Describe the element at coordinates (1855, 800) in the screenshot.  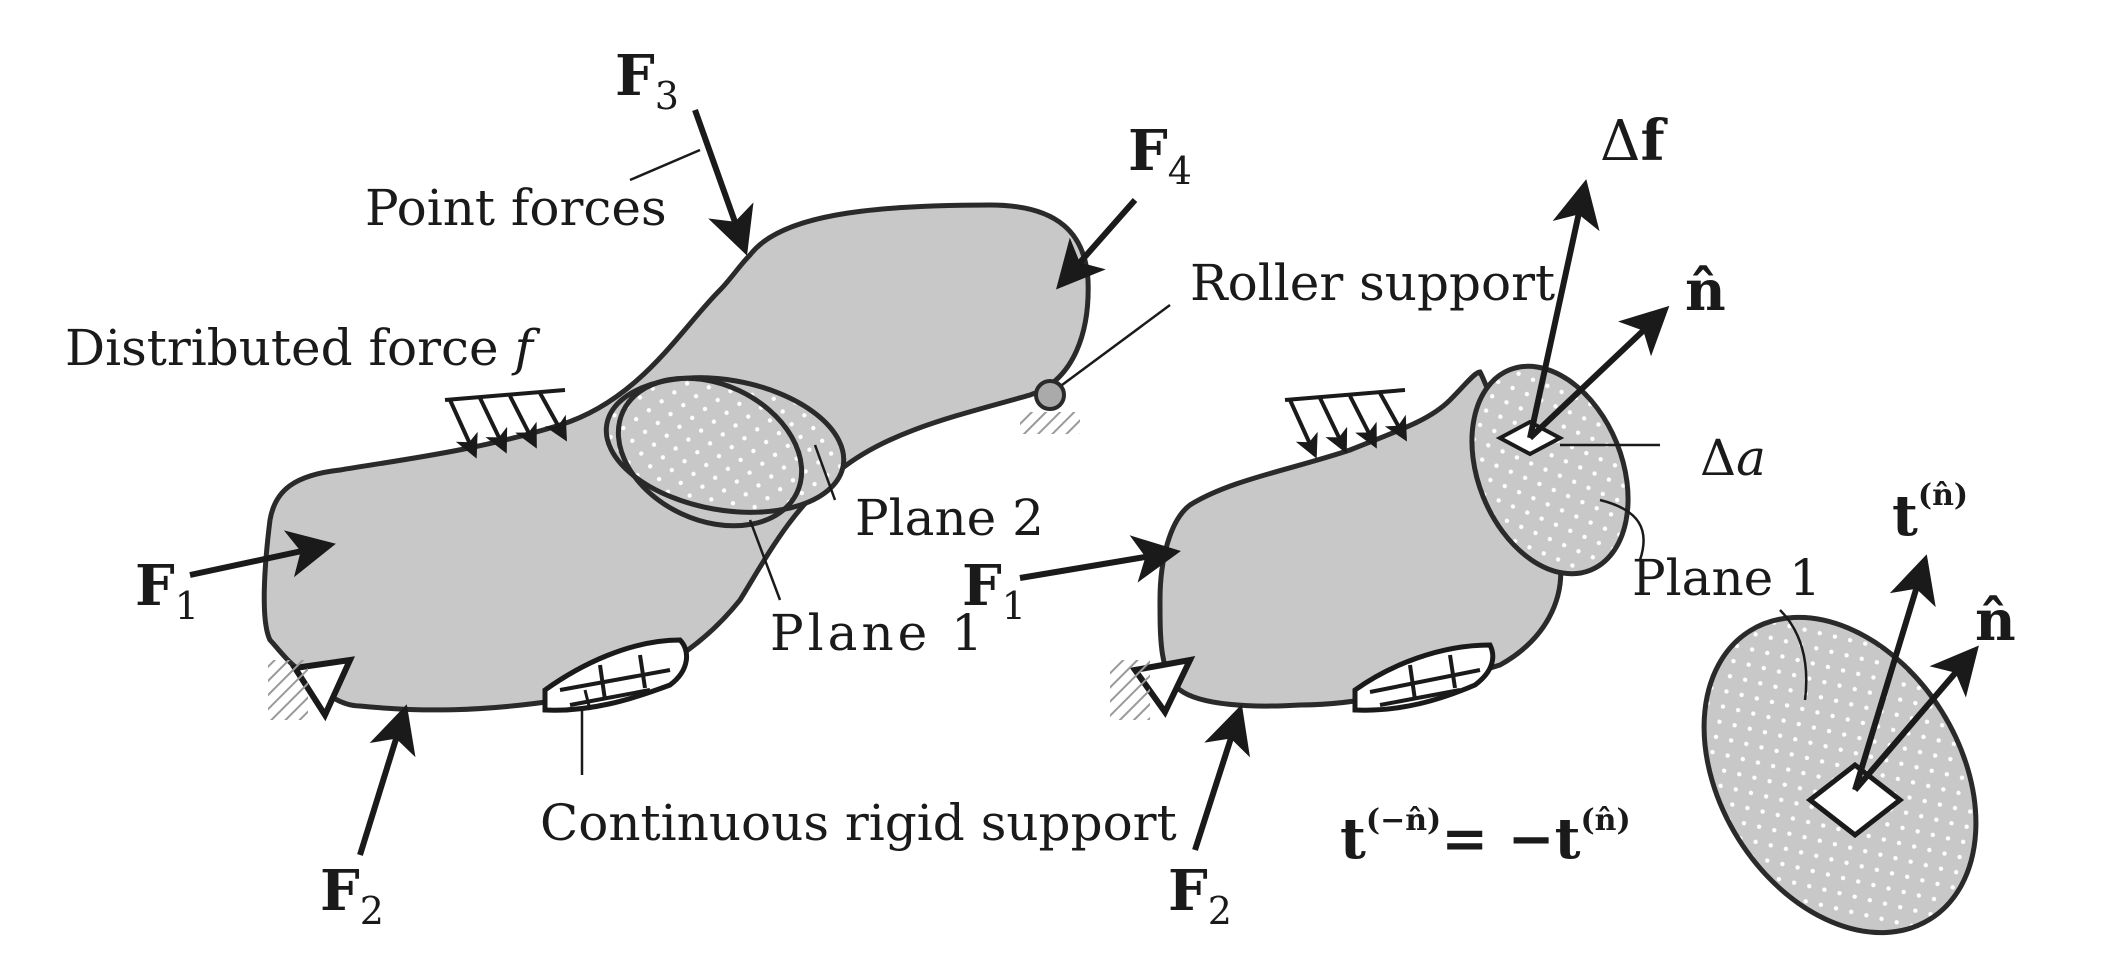
I see `cut-face-element` at that location.